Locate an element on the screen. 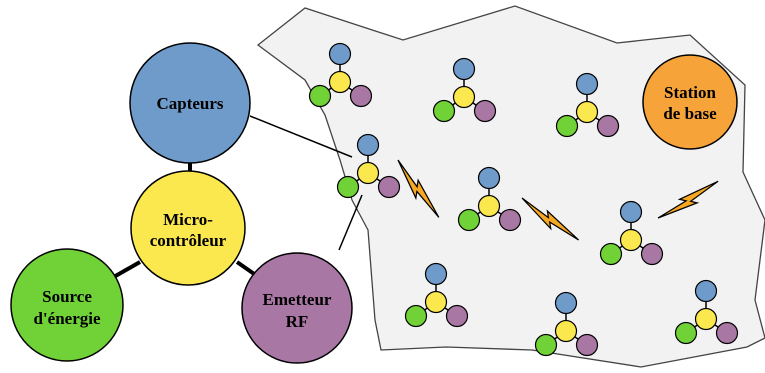  microcontroller-component: Micro- contrôleur is located at coordinates (188, 228).